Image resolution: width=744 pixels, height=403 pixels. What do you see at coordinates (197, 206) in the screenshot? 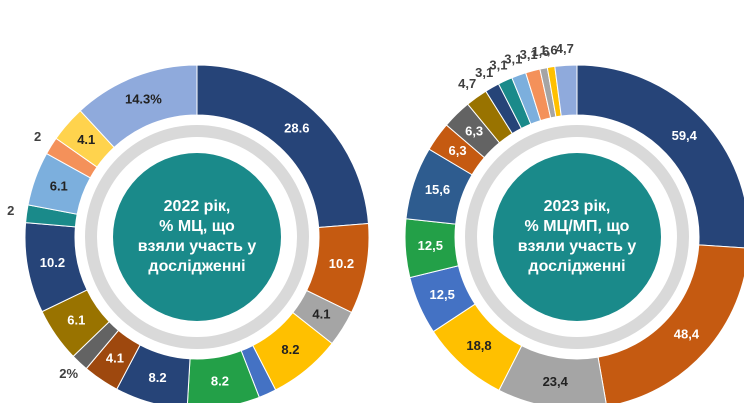
I see `center-title: 2022 рік,` at bounding box center [197, 206].